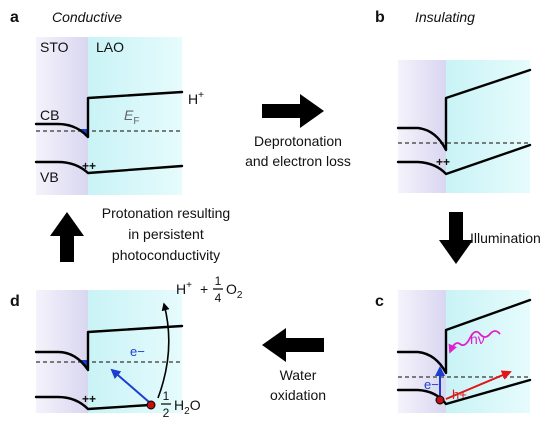 Image resolution: width=542 pixels, height=426 pixels. Describe the element at coordinates (293, 345) in the screenshot. I see `arrow-left` at that location.